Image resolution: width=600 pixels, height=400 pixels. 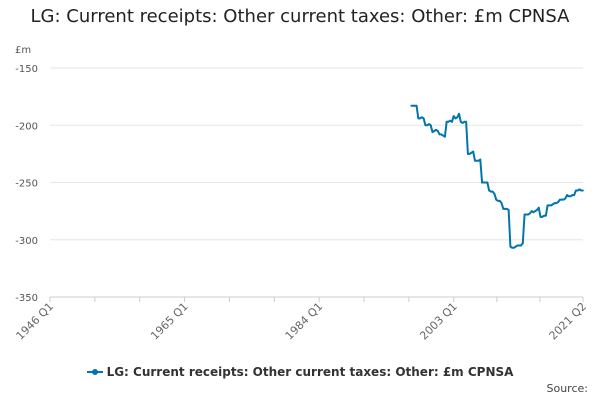 I want to click on y-tick-label: -250, so click(x=26, y=184).